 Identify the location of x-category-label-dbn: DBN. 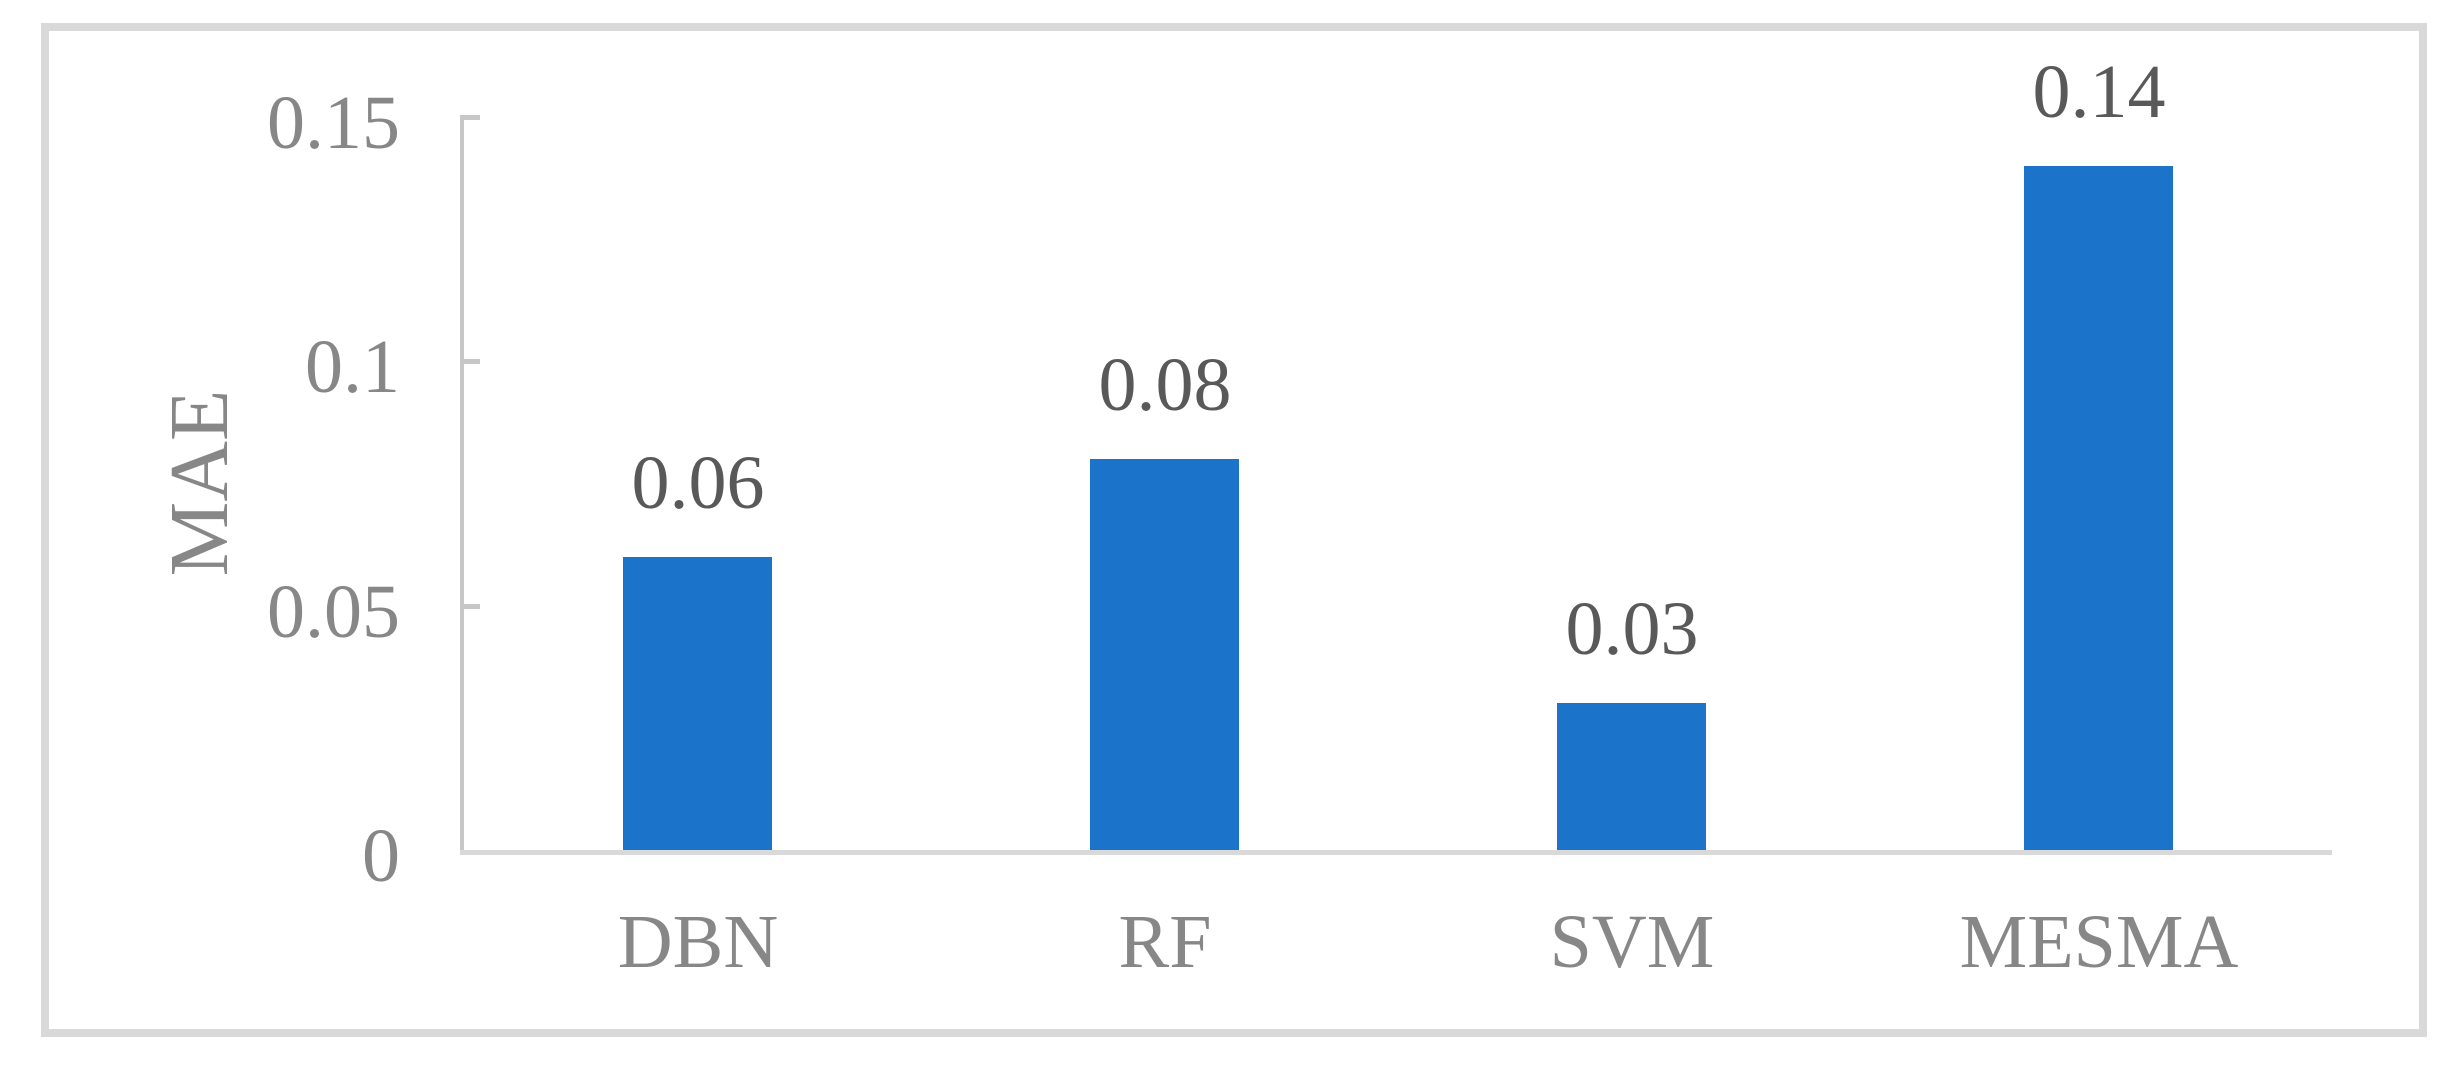
(698, 942).